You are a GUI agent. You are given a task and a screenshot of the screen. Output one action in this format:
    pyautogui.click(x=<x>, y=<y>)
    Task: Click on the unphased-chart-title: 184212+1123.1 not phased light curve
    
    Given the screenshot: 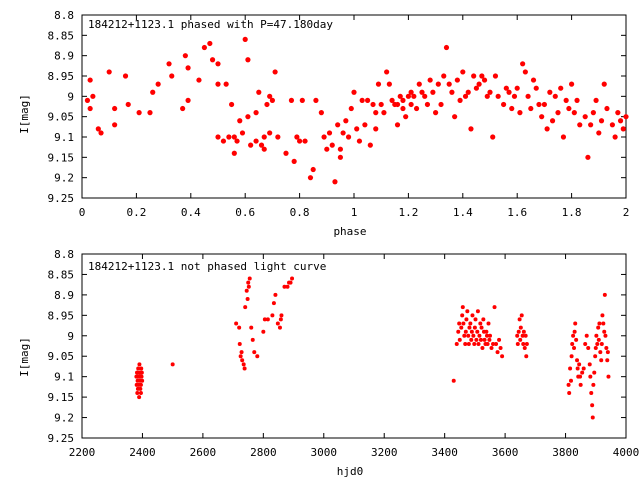 What is the action you would take?
    pyautogui.click(x=207, y=266)
    